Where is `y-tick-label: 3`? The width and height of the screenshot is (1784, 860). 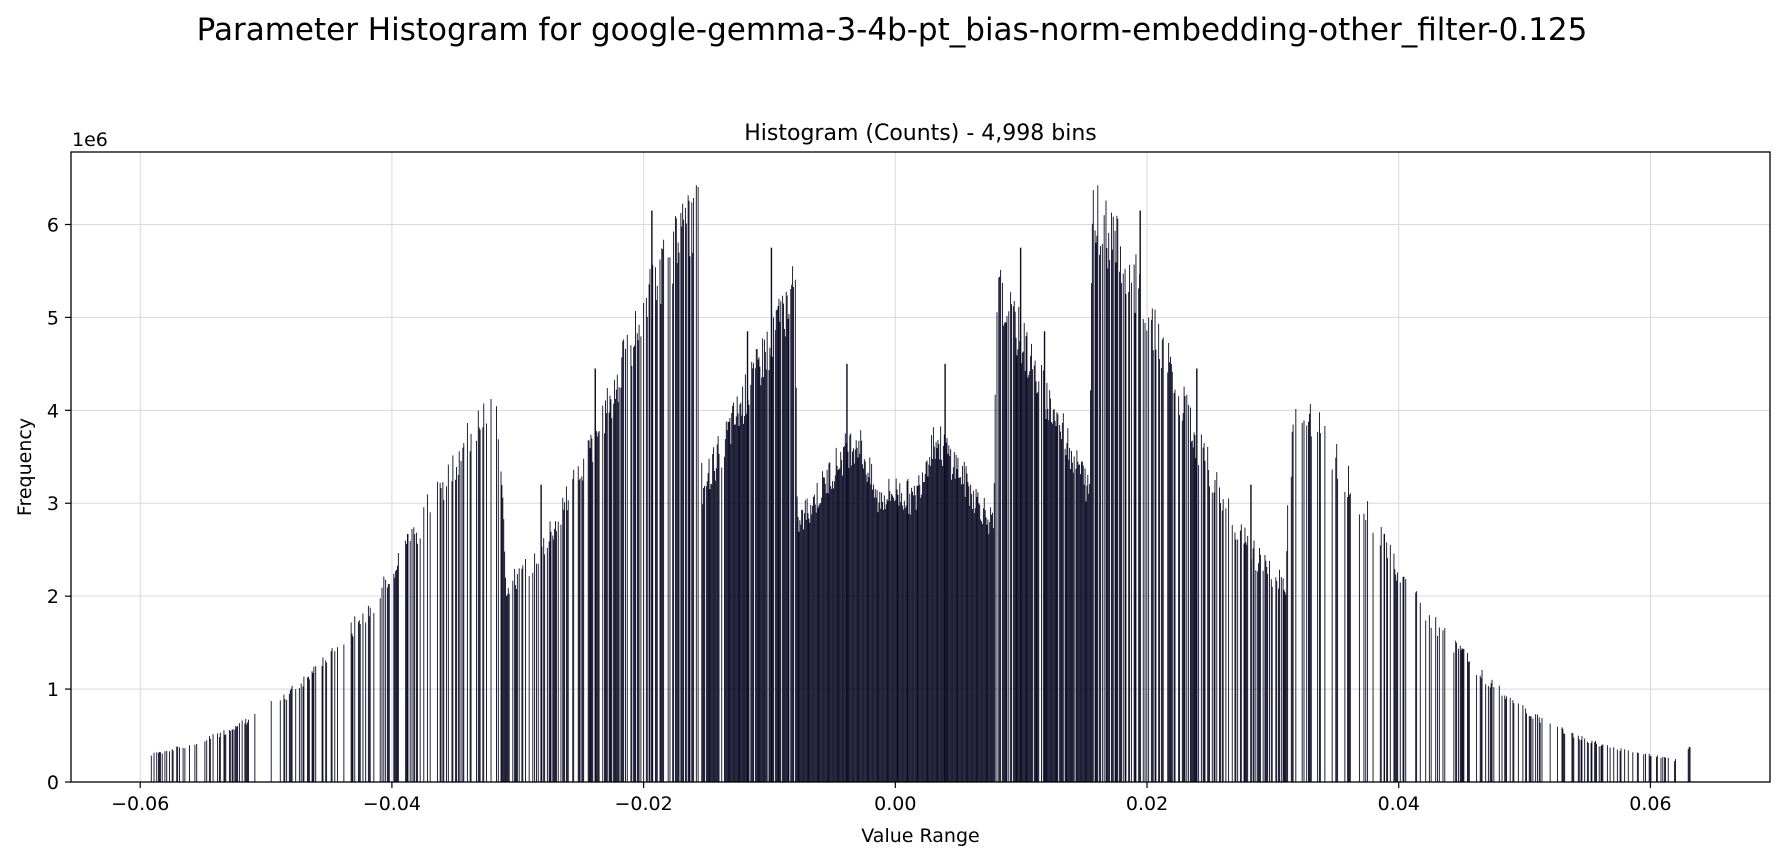 y-tick-label: 3 is located at coordinates (53, 504).